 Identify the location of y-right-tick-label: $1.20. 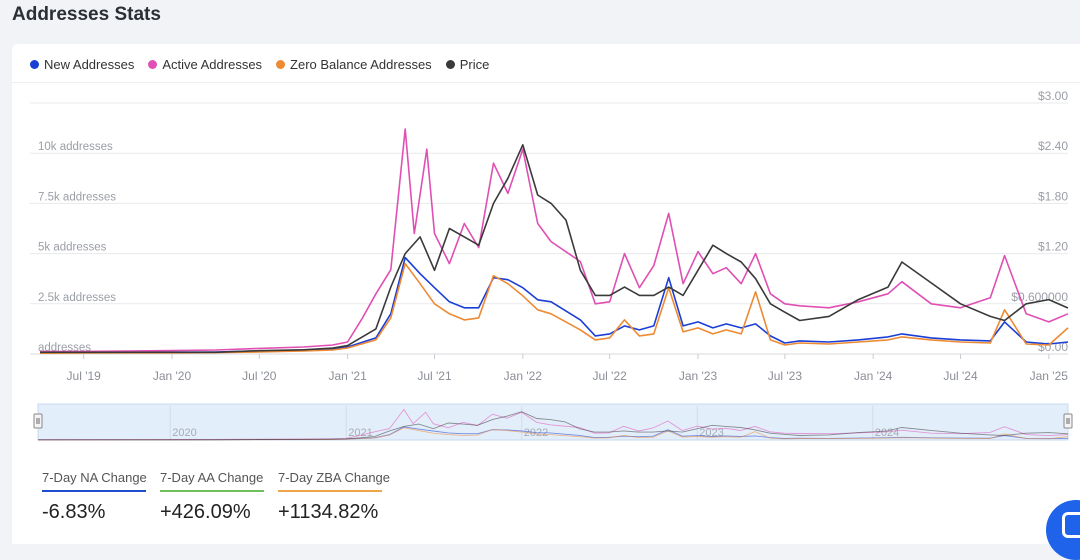
(1053, 247).